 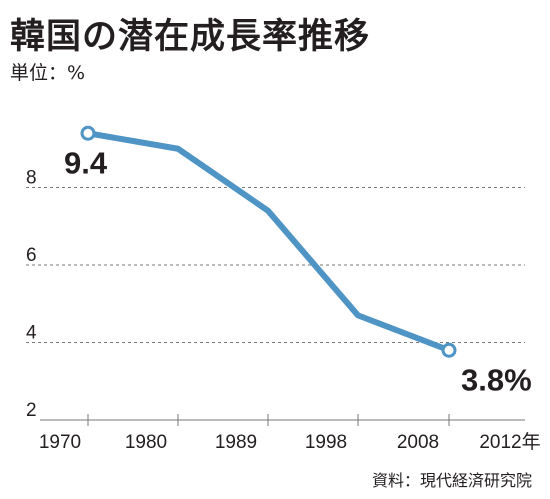 I want to click on x-tick-label: 2012年, so click(x=509, y=442).